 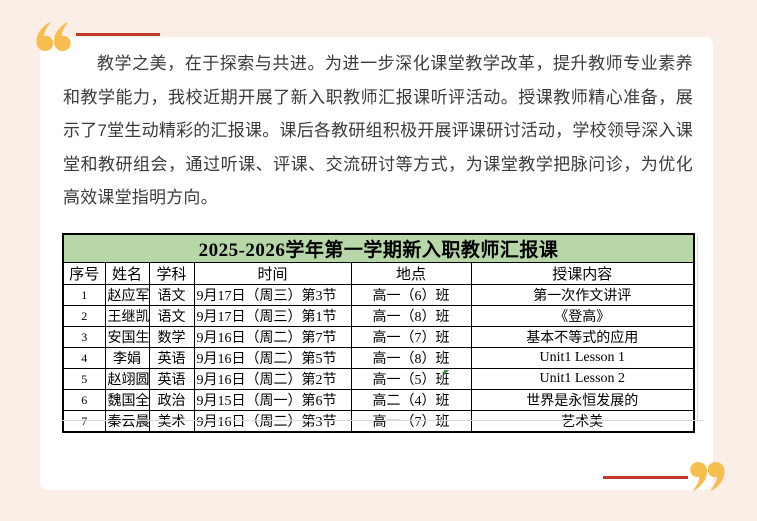 What do you see at coordinates (645, 477) in the screenshot?
I see `bottom-accent-line` at bounding box center [645, 477].